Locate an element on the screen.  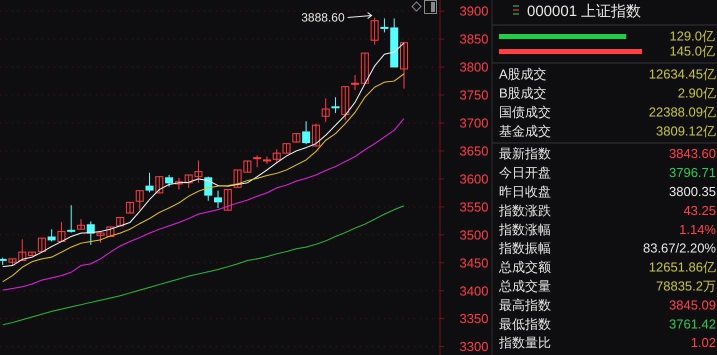
text: 3800.35 is located at coordinates (692, 191).